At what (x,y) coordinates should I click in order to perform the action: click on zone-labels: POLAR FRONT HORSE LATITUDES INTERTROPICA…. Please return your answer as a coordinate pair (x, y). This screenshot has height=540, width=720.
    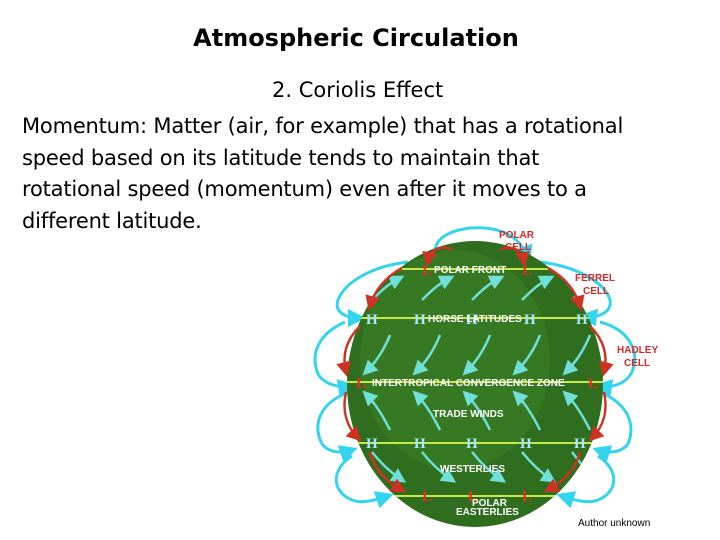
    Looking at the image, I should click on (468, 391).